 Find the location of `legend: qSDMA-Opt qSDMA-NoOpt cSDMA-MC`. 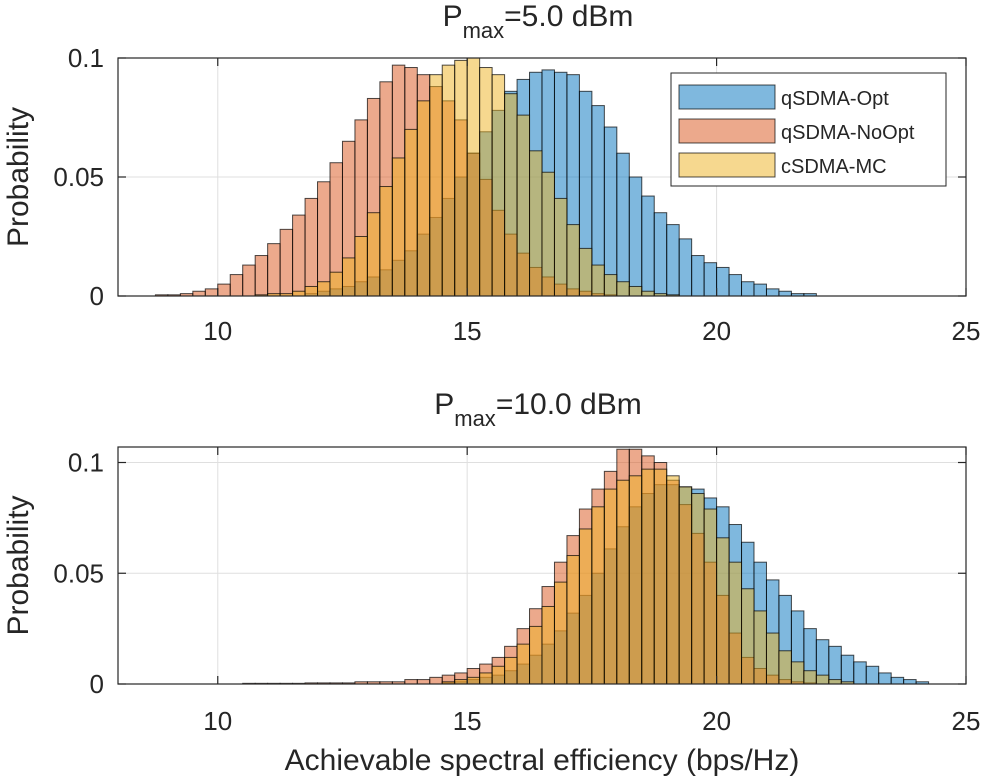

legend: qSDMA-Opt qSDMA-NoOpt cSDMA-MC is located at coordinates (808, 129).